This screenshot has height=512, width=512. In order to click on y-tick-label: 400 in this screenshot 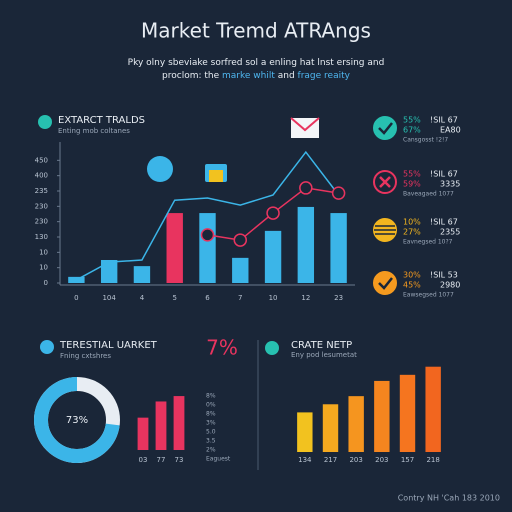, I will do `click(41, 176)`.